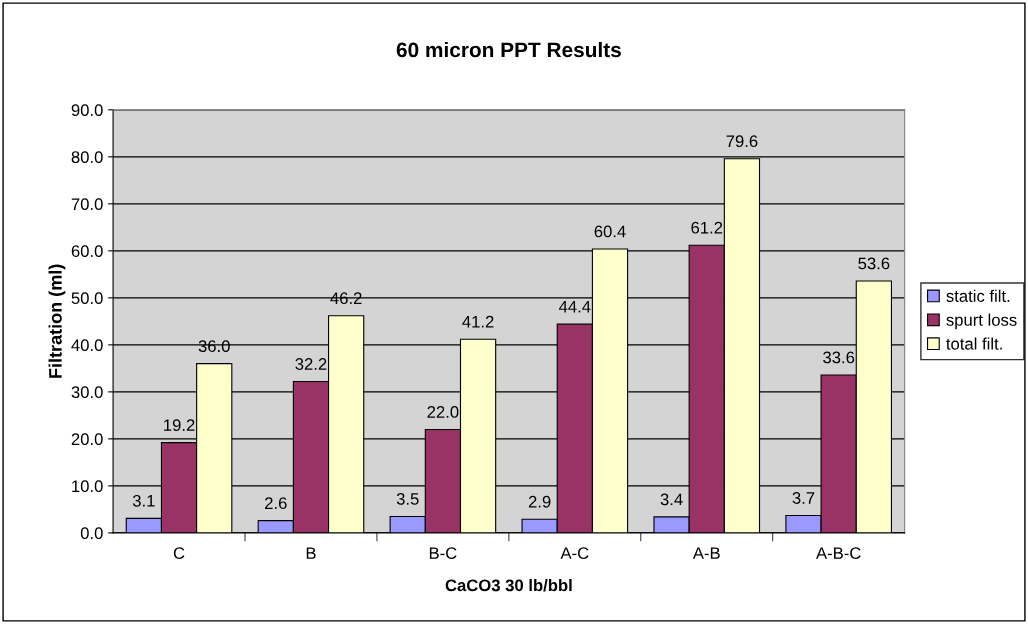  I want to click on data-label: 22.0, so click(443, 412).